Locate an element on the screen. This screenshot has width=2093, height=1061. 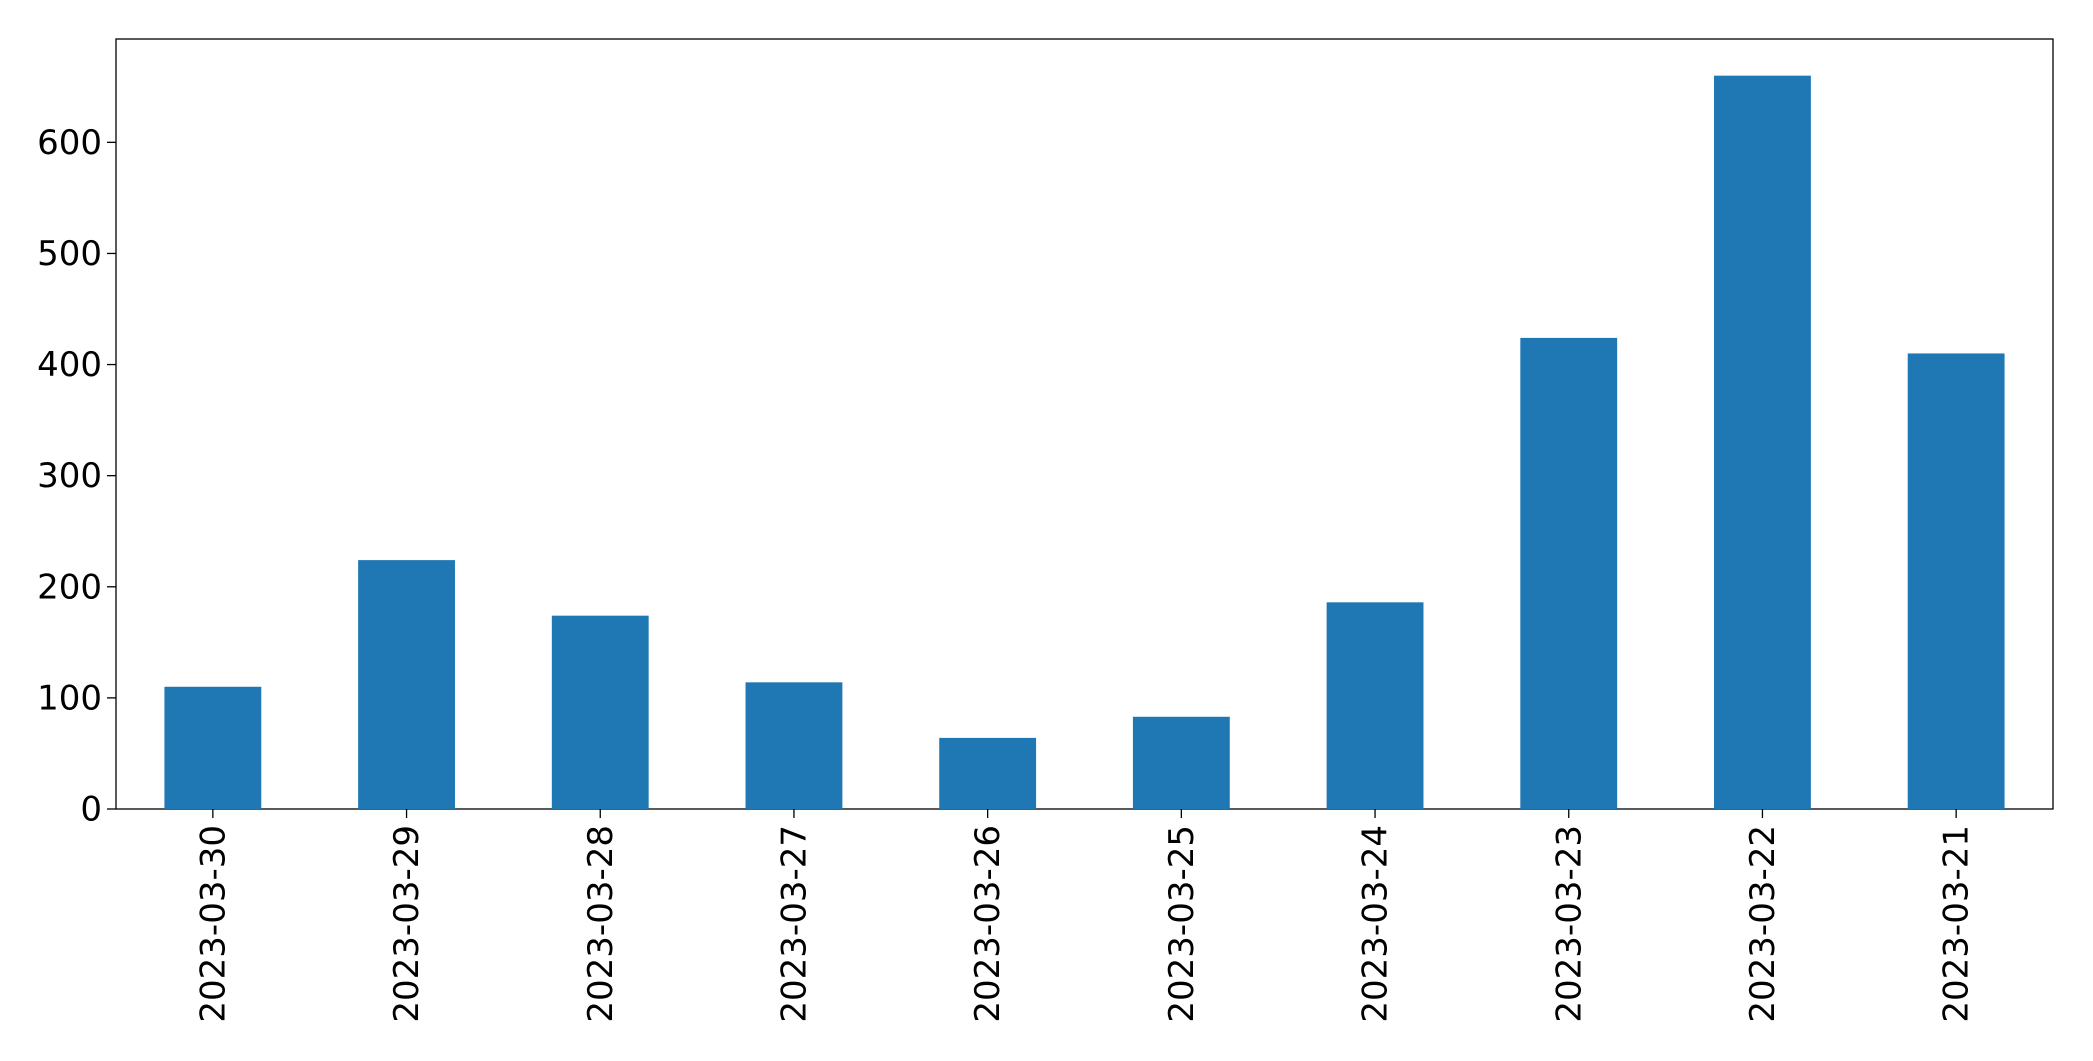
y-tick-label: 400 is located at coordinates (69, 365).